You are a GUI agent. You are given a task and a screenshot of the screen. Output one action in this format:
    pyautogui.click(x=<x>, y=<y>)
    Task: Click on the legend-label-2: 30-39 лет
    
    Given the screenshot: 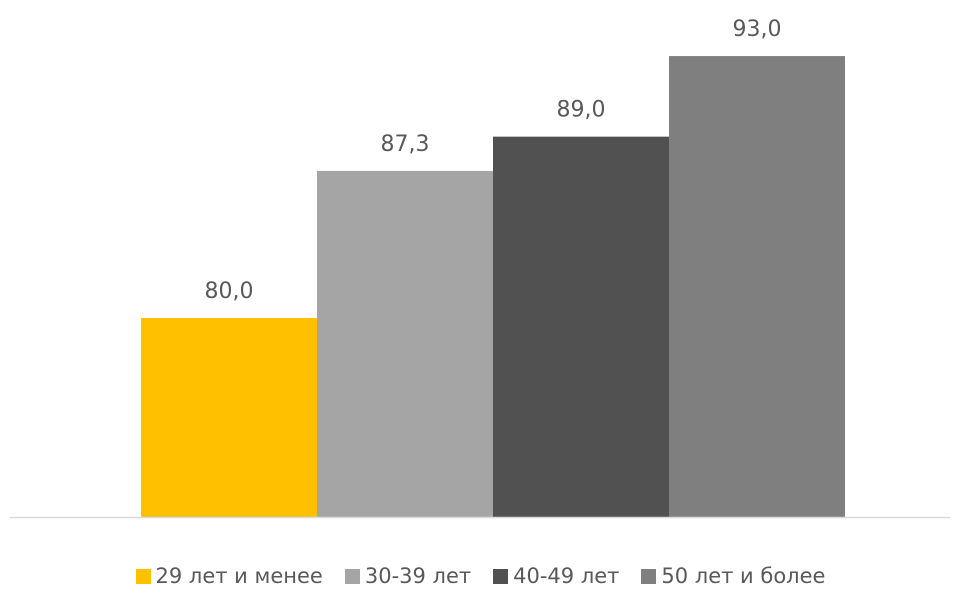 What is the action you would take?
    pyautogui.click(x=418, y=576)
    